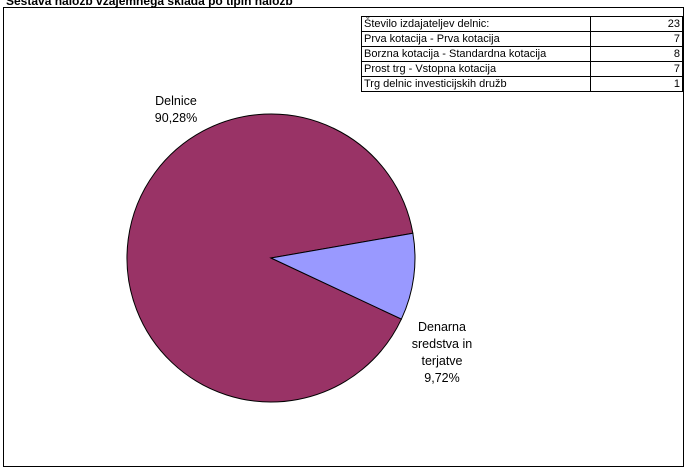 The height and width of the screenshot is (468, 687). I want to click on table-cell-label: Prost trg - Vstopna kotacija, so click(476, 69).